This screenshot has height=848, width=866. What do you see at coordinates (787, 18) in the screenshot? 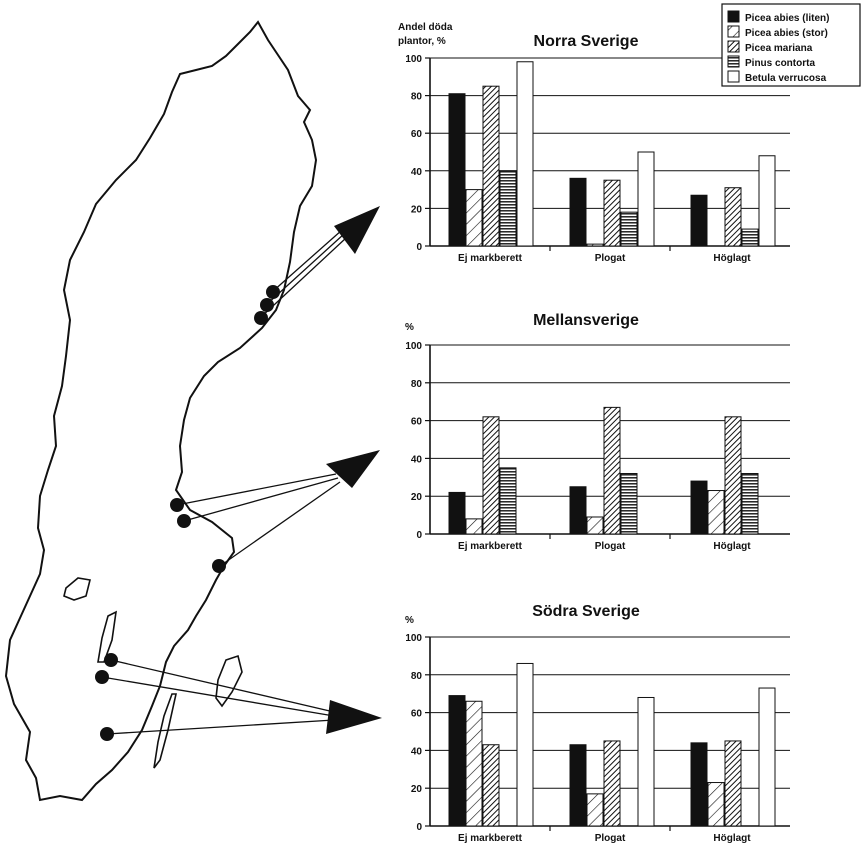
I see `legend-label: Picea abies (liten)` at bounding box center [787, 18].